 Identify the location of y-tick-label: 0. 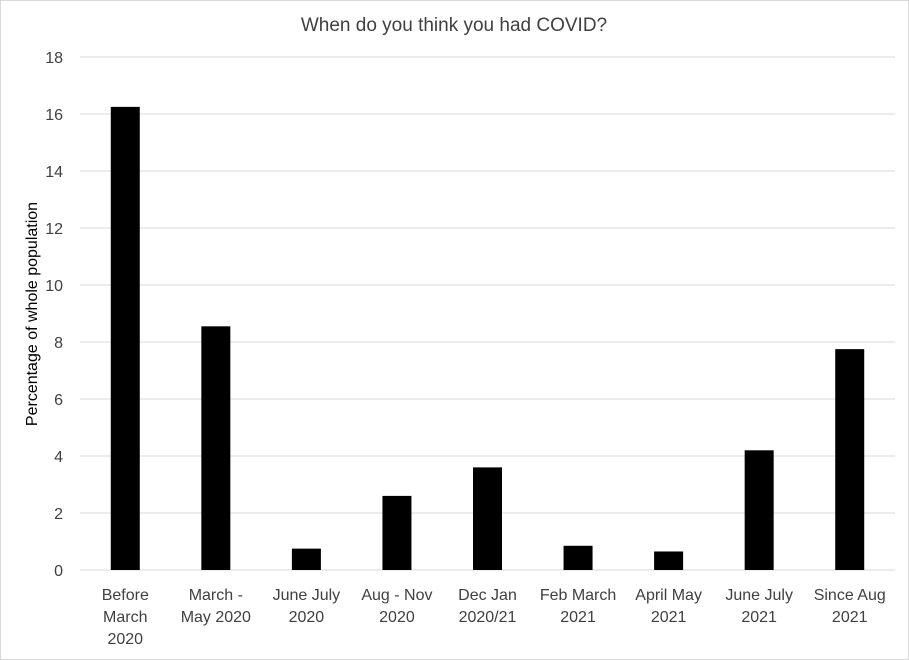
(58, 571).